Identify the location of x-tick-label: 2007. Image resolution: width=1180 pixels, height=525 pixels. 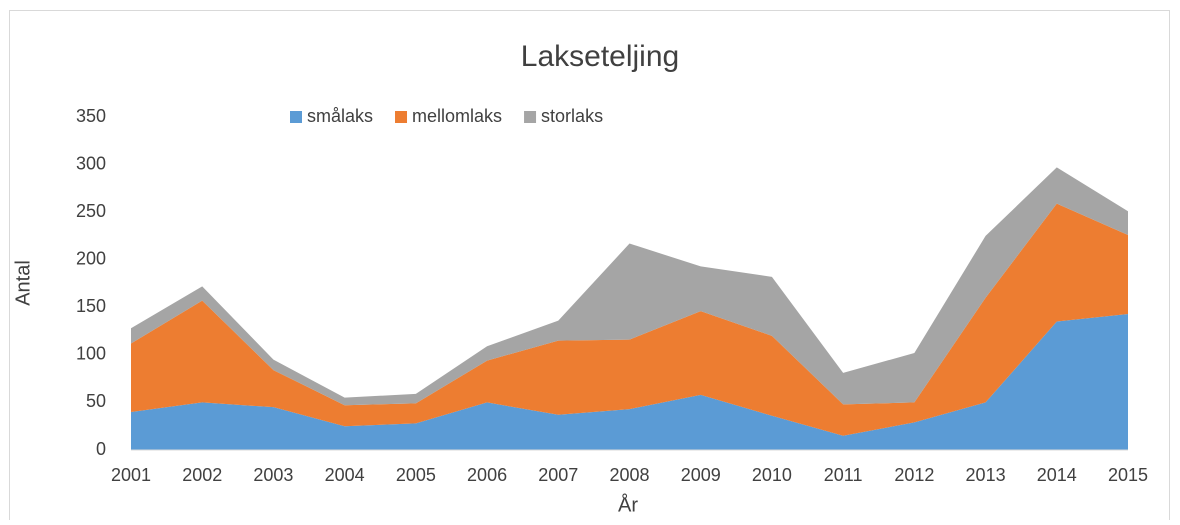
(558, 475).